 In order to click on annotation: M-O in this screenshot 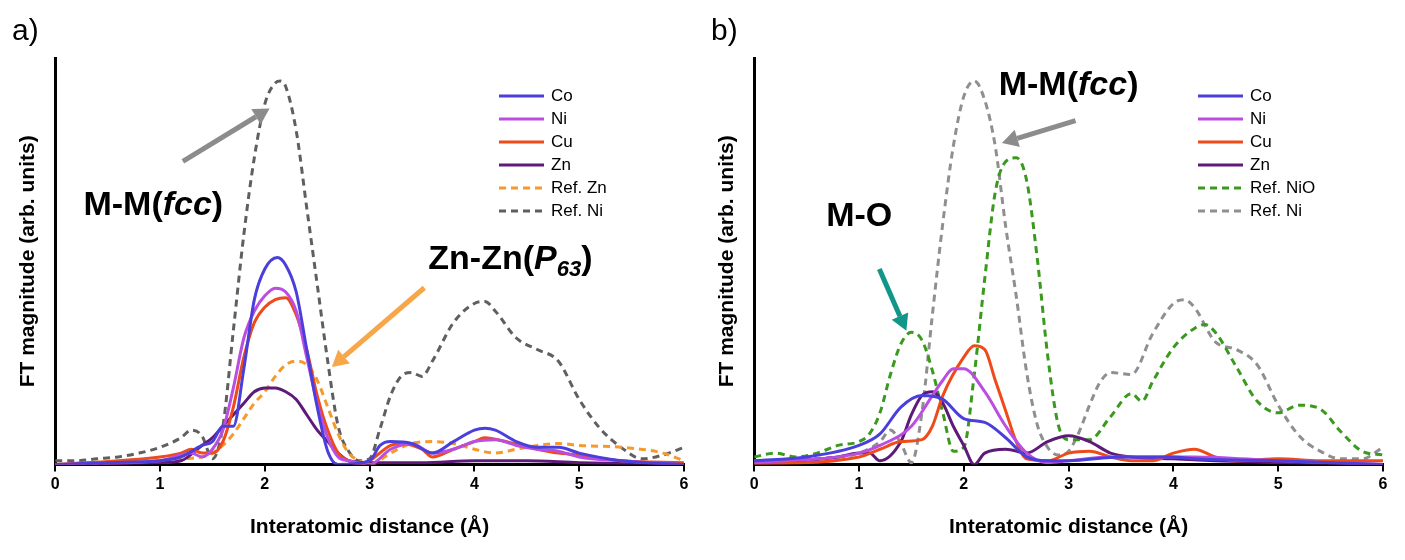, I will do `click(859, 213)`.